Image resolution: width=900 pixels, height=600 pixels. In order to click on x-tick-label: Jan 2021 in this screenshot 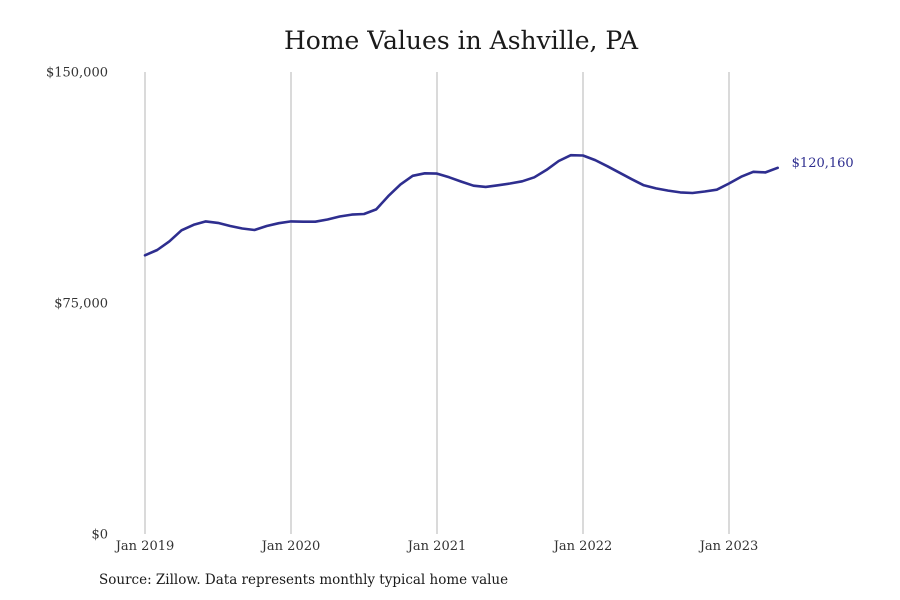, I will do `click(436, 546)`.